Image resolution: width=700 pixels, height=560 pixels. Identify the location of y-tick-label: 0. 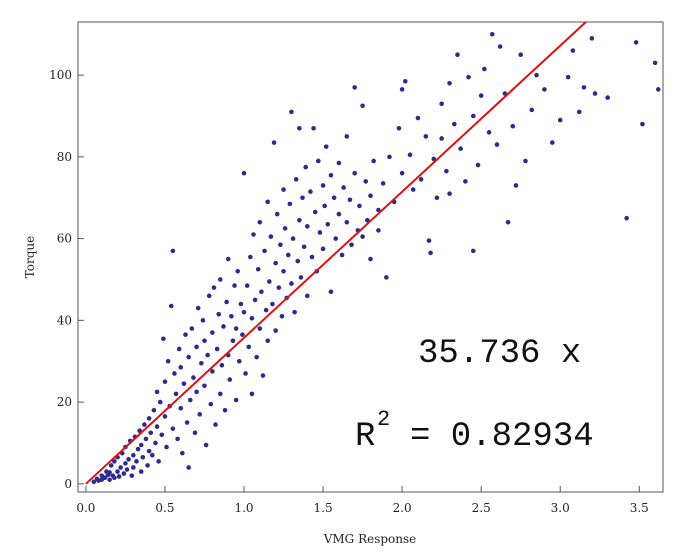
(68, 484).